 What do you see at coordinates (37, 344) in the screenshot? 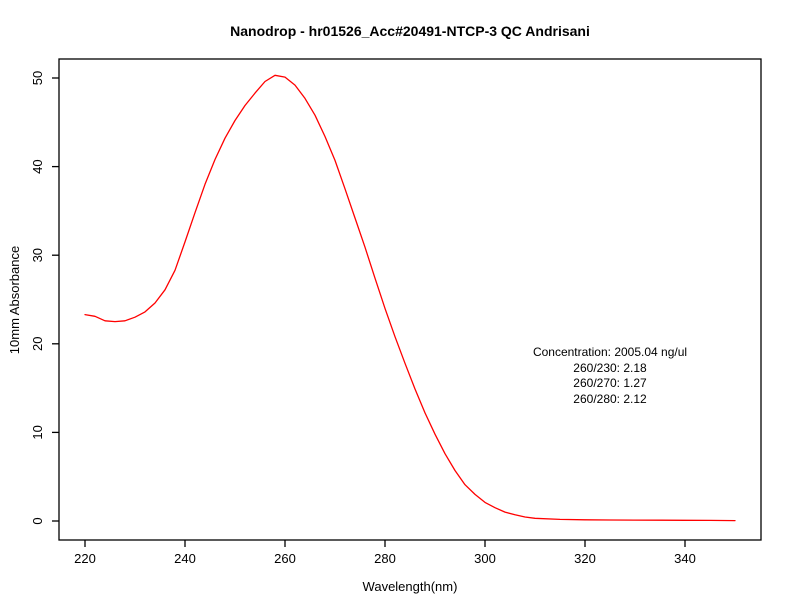
I see `y-tick-label: 20` at bounding box center [37, 344].